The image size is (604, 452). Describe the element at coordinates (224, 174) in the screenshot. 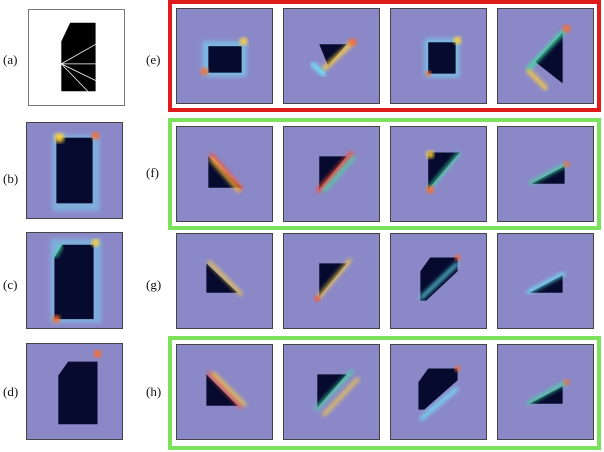

I see `heatmap-f1` at that location.